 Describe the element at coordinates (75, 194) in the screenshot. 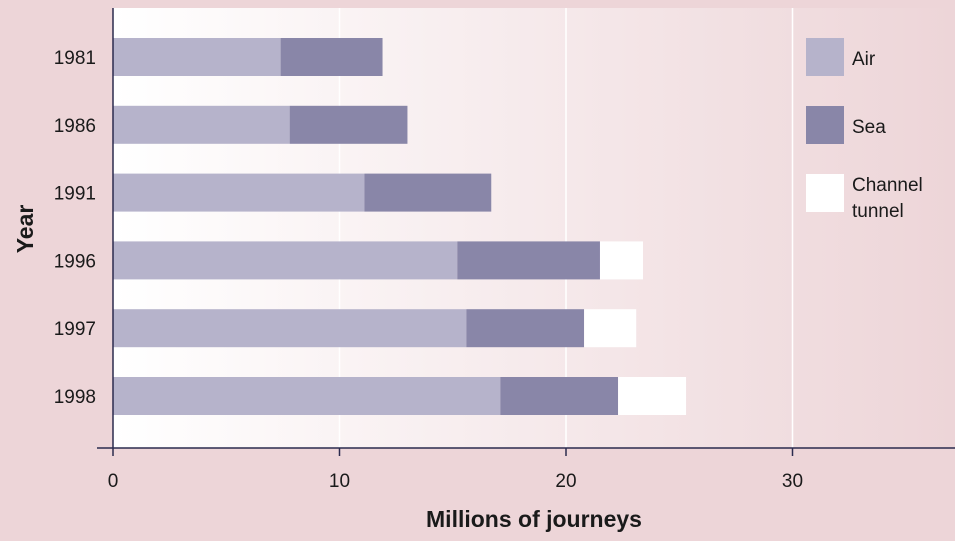

I see `y-tick-label: 1991` at that location.